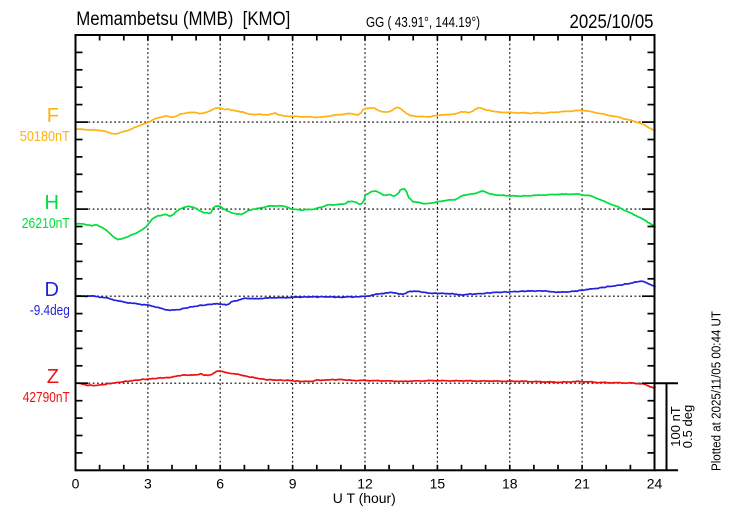  What do you see at coordinates (53, 116) in the screenshot?
I see `svg-text: F` at bounding box center [53, 116].